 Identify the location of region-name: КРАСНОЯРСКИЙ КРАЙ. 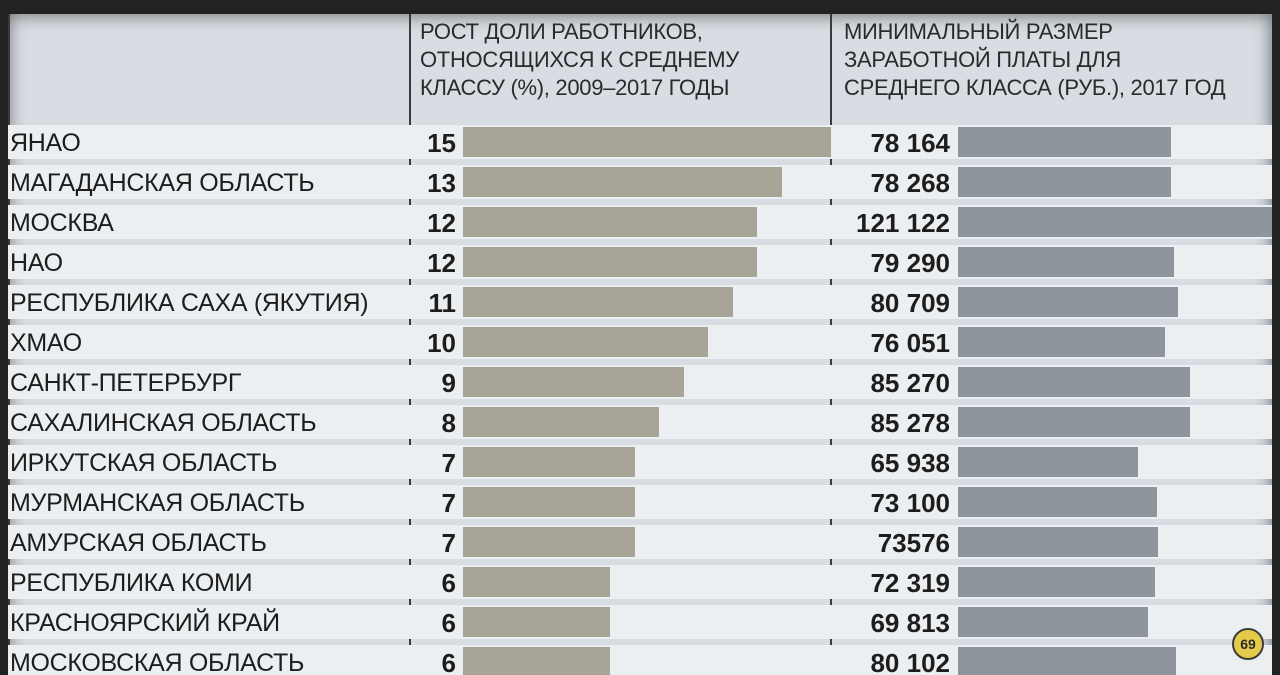
(145, 623).